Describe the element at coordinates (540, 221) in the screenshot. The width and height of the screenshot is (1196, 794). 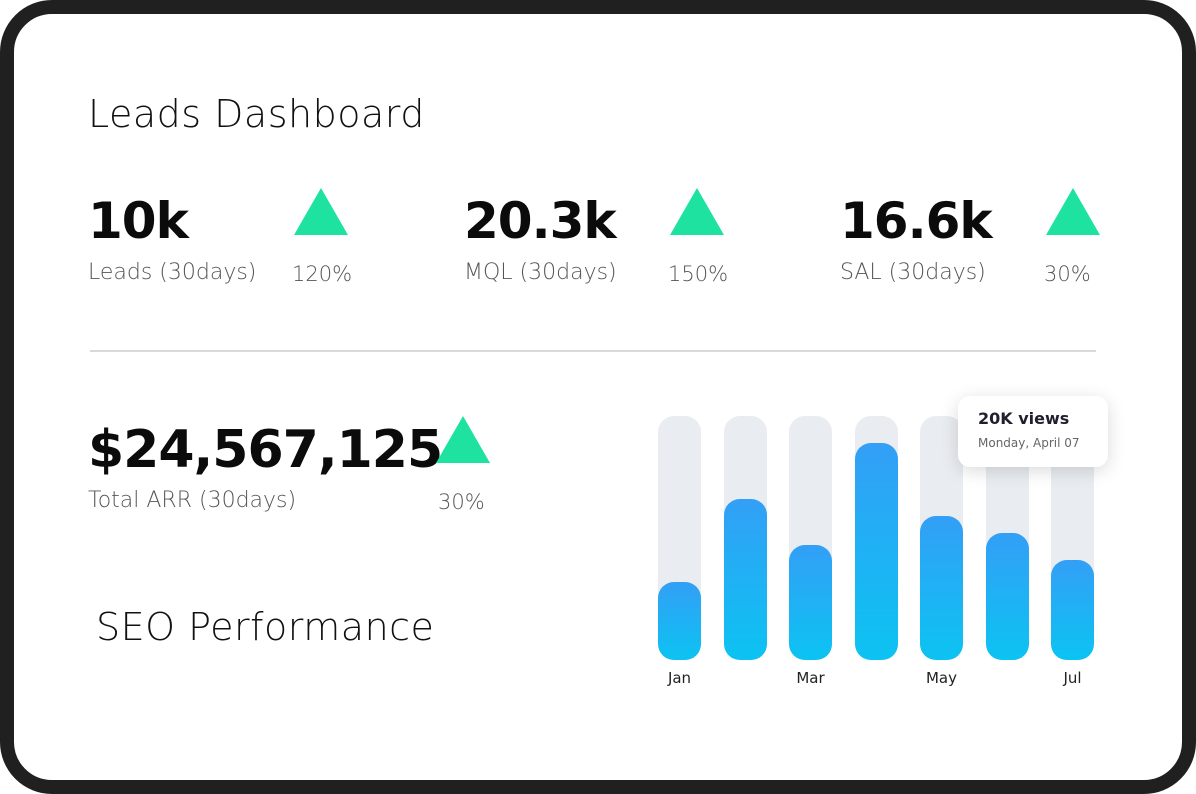
I see `kpi-value: 20.3k` at that location.